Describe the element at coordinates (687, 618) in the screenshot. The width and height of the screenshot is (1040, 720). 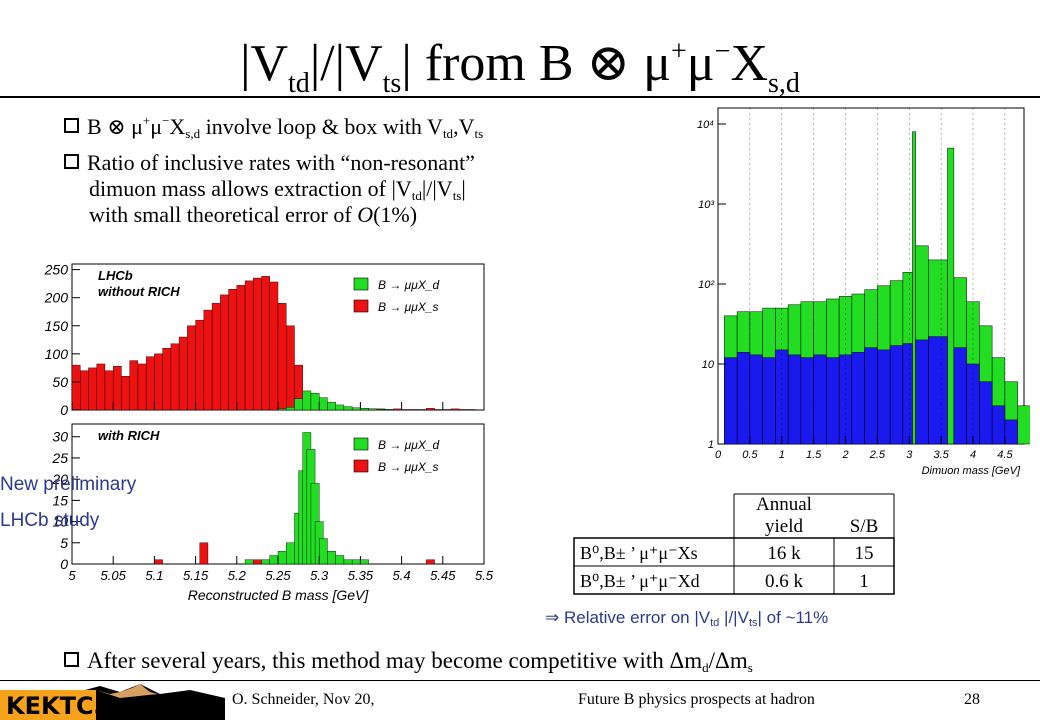
I see `relative-error-note: ⇒ Relative error on |Vtd |/|Vts| of ~11%` at that location.